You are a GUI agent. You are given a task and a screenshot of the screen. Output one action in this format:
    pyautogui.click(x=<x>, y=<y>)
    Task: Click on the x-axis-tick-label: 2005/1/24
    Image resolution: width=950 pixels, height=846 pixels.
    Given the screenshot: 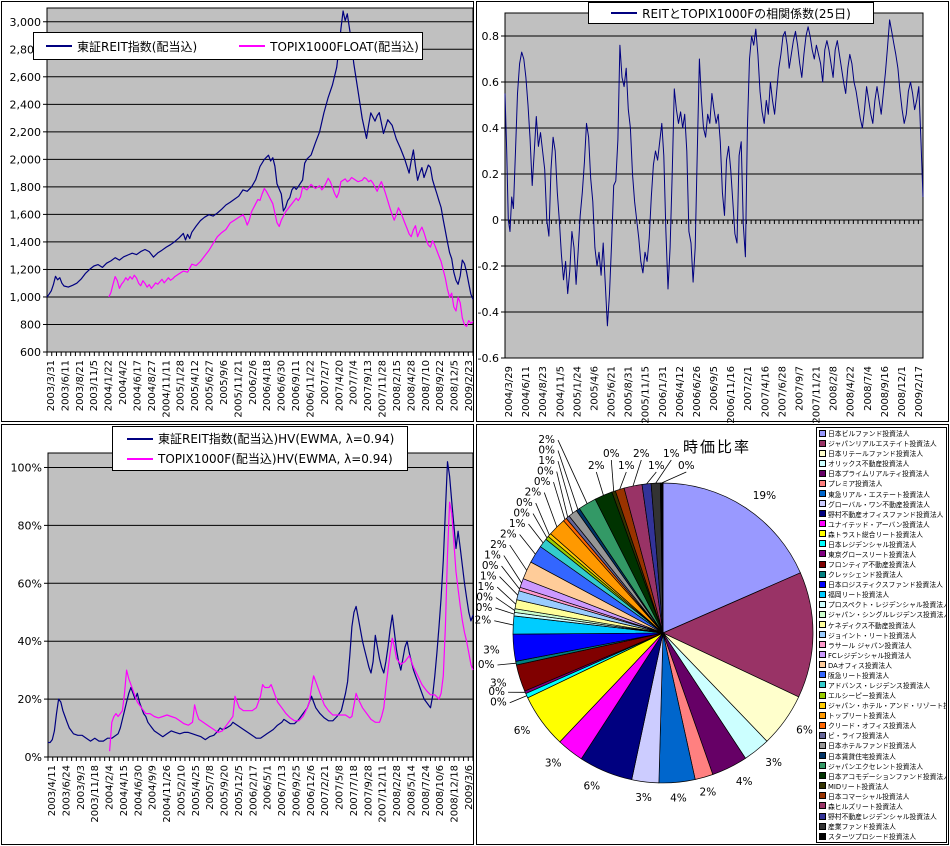 What is the action you would take?
    pyautogui.click(x=577, y=391)
    